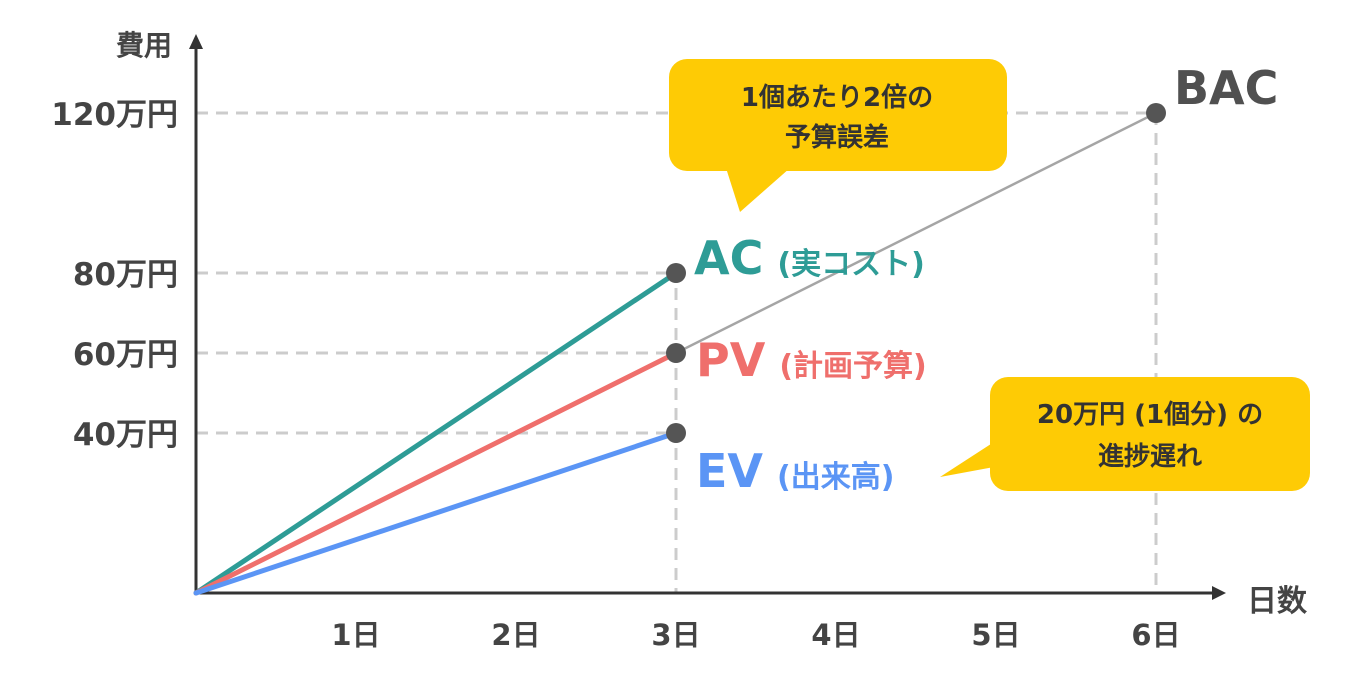 The width and height of the screenshot is (1345, 683). Describe the element at coordinates (837, 97) in the screenshot. I see `error-callout-text: 1個あたり2倍の` at that location.